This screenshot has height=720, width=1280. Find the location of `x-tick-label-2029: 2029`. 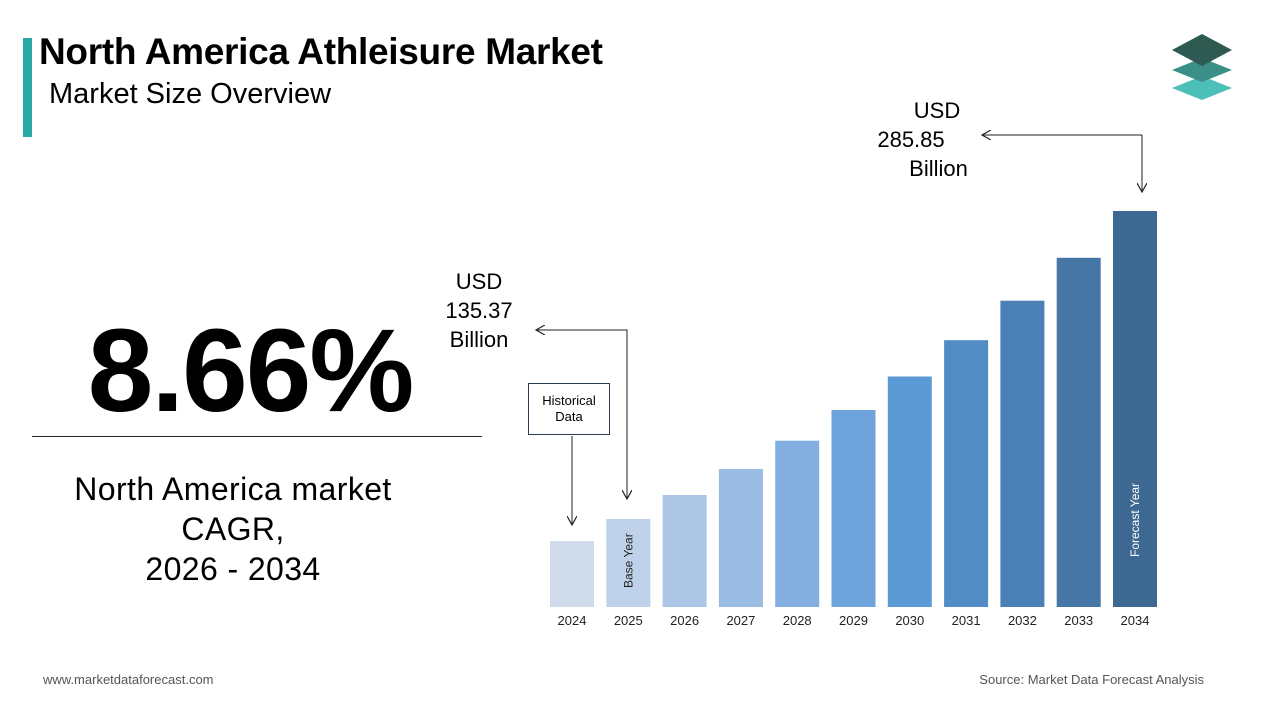

x-tick-label-2029: 2029 is located at coordinates (853, 620).